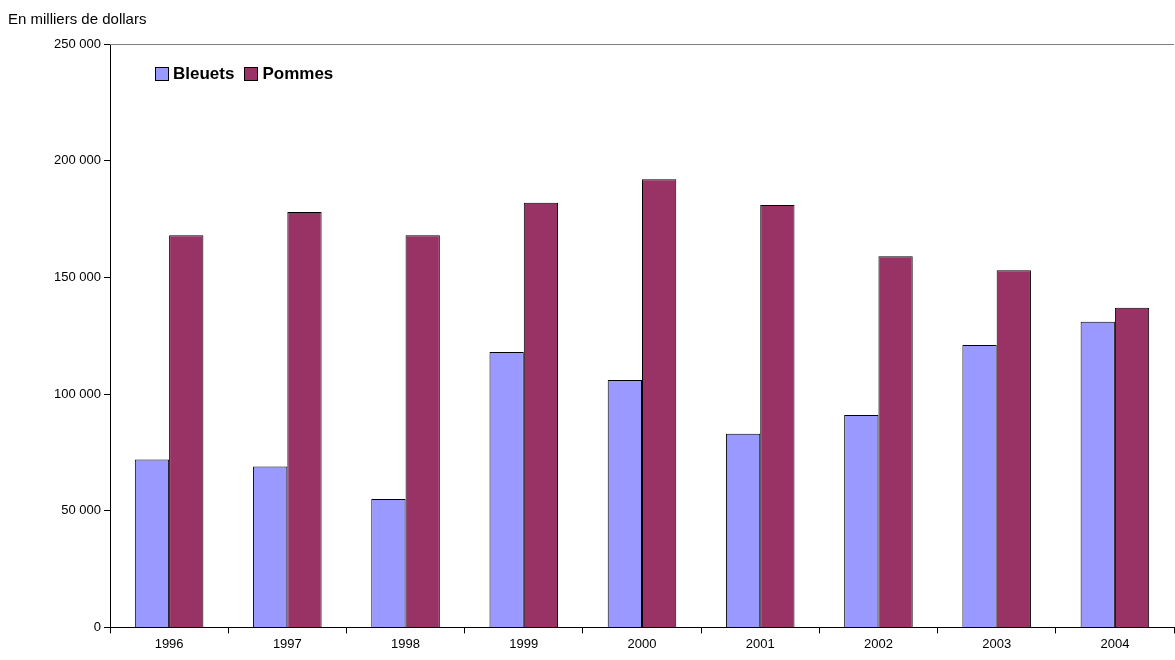 Image resolution: width=1175 pixels, height=660 pixels. I want to click on legend-label: Bleuets, so click(204, 74).